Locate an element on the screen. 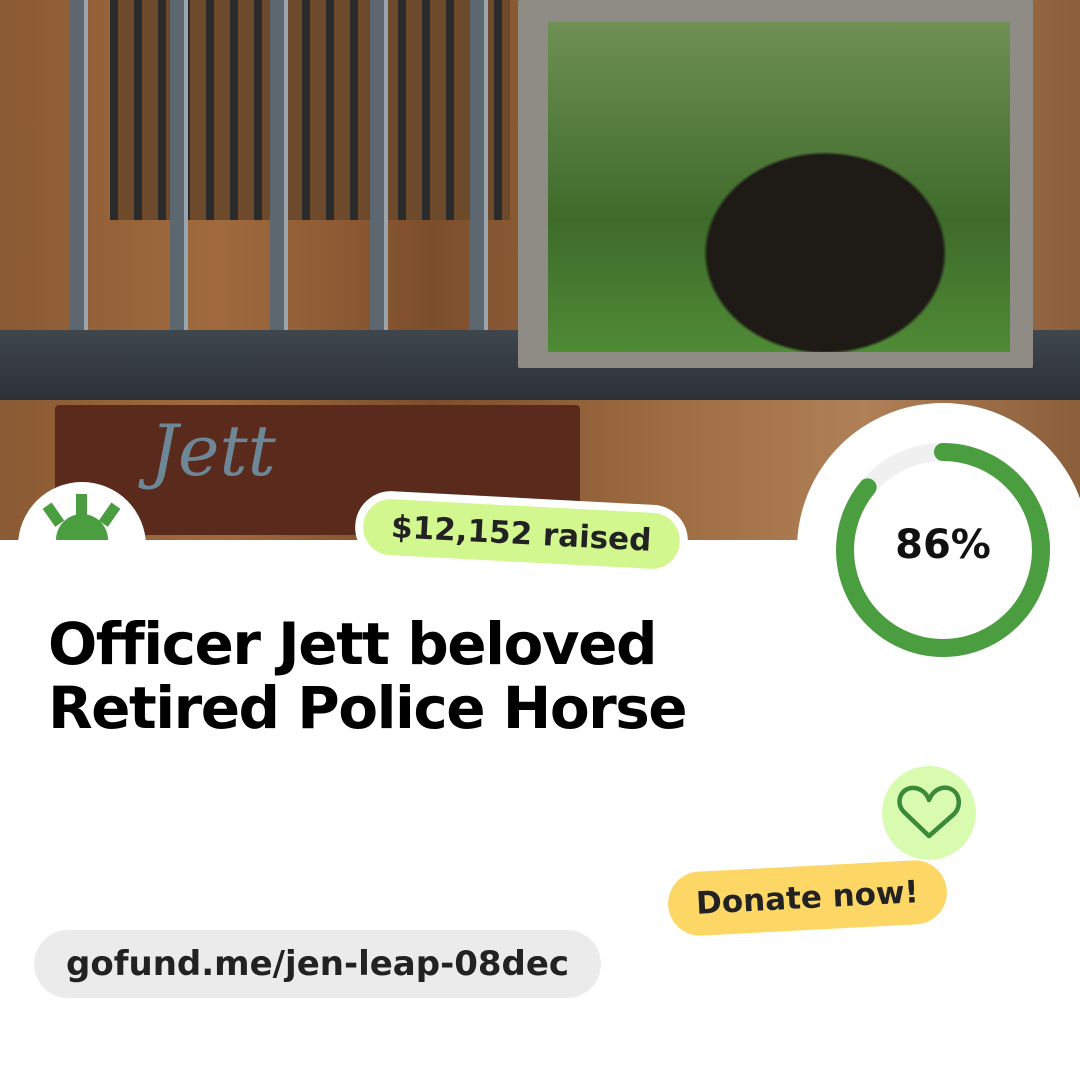 The height and width of the screenshot is (1080, 1080). heart-badge is located at coordinates (929, 813).